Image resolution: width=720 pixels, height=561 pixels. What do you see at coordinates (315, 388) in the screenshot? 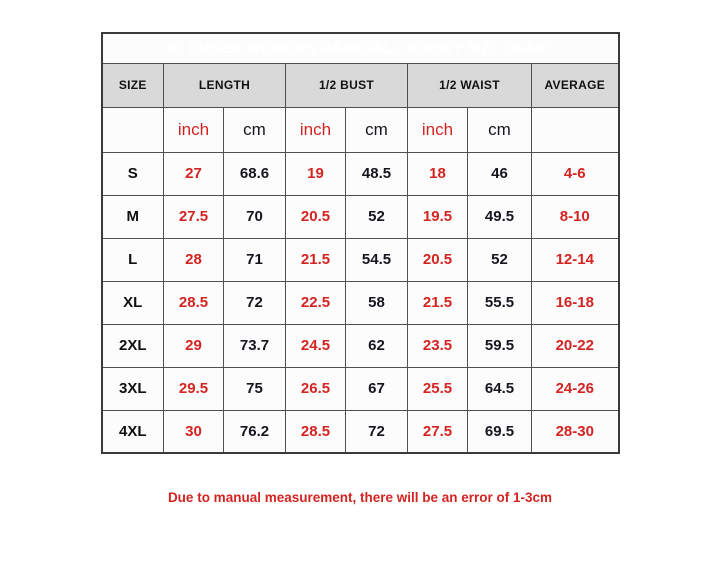
I see `cell-bust-inch: 26.5` at bounding box center [315, 388].